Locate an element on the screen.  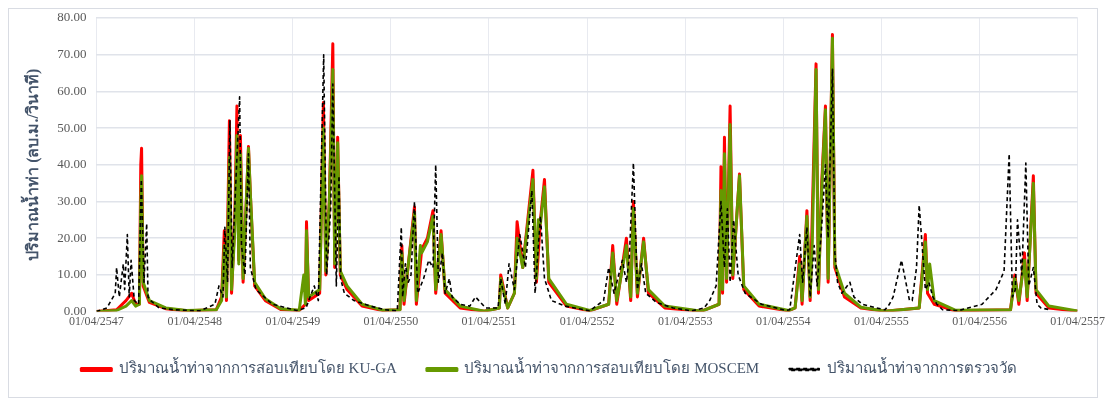
y-axis-title: ปริมาณน้ำท่า (ลบ.ม./วินาที) is located at coordinates (30, 164).